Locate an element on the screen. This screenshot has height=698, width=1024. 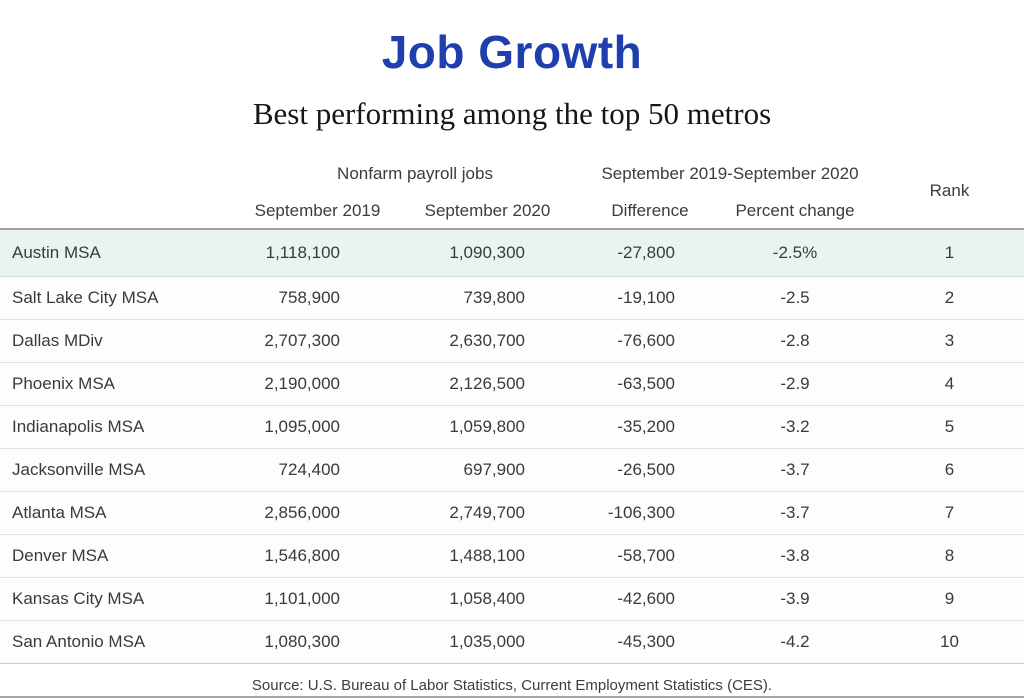
cell-metro-name: Indianapolis MSA is located at coordinates (122, 427).